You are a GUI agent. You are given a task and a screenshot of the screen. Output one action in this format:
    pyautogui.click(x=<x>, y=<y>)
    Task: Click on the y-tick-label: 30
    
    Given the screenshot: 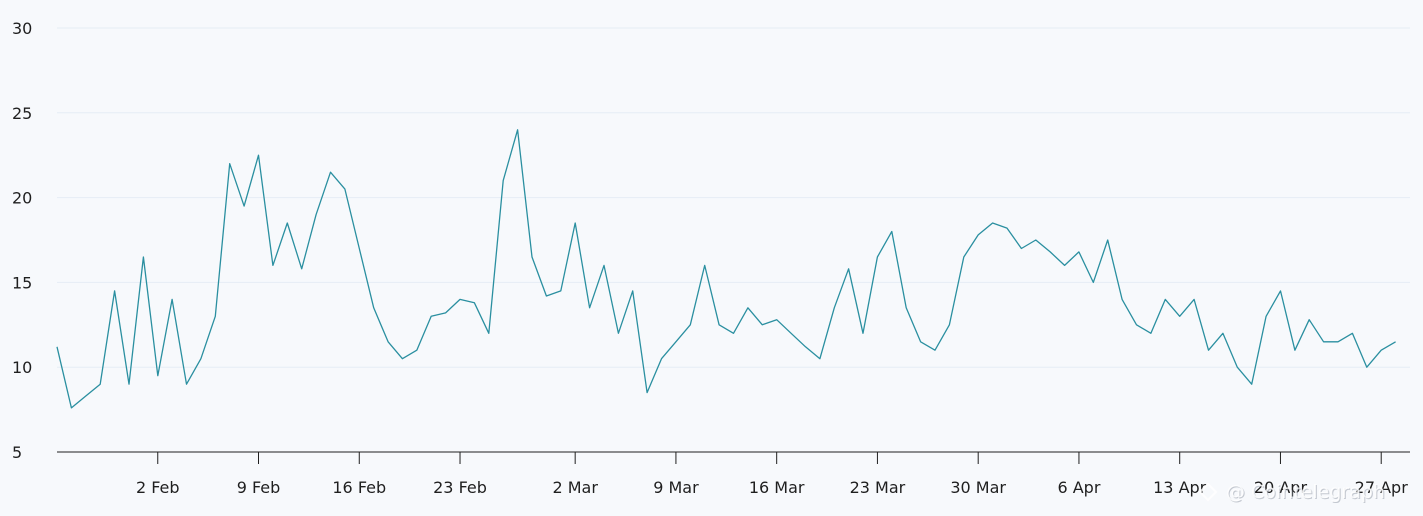 What is the action you would take?
    pyautogui.click(x=22, y=28)
    